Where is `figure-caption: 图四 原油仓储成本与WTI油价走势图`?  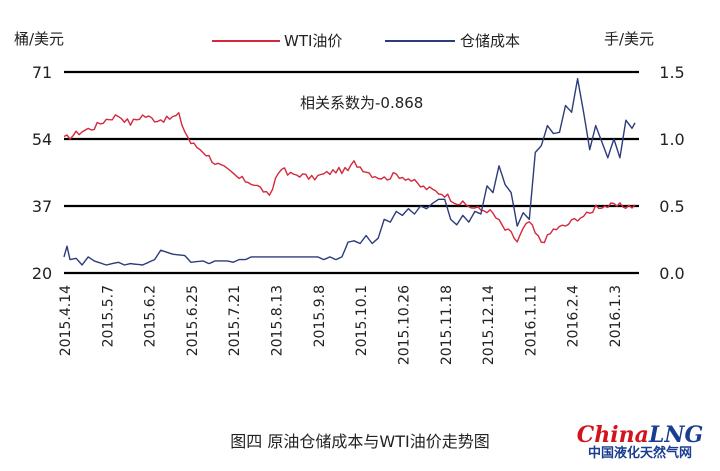
figure-caption: 图四 原油仓储成本与WTI油价走势图 is located at coordinates (360, 441).